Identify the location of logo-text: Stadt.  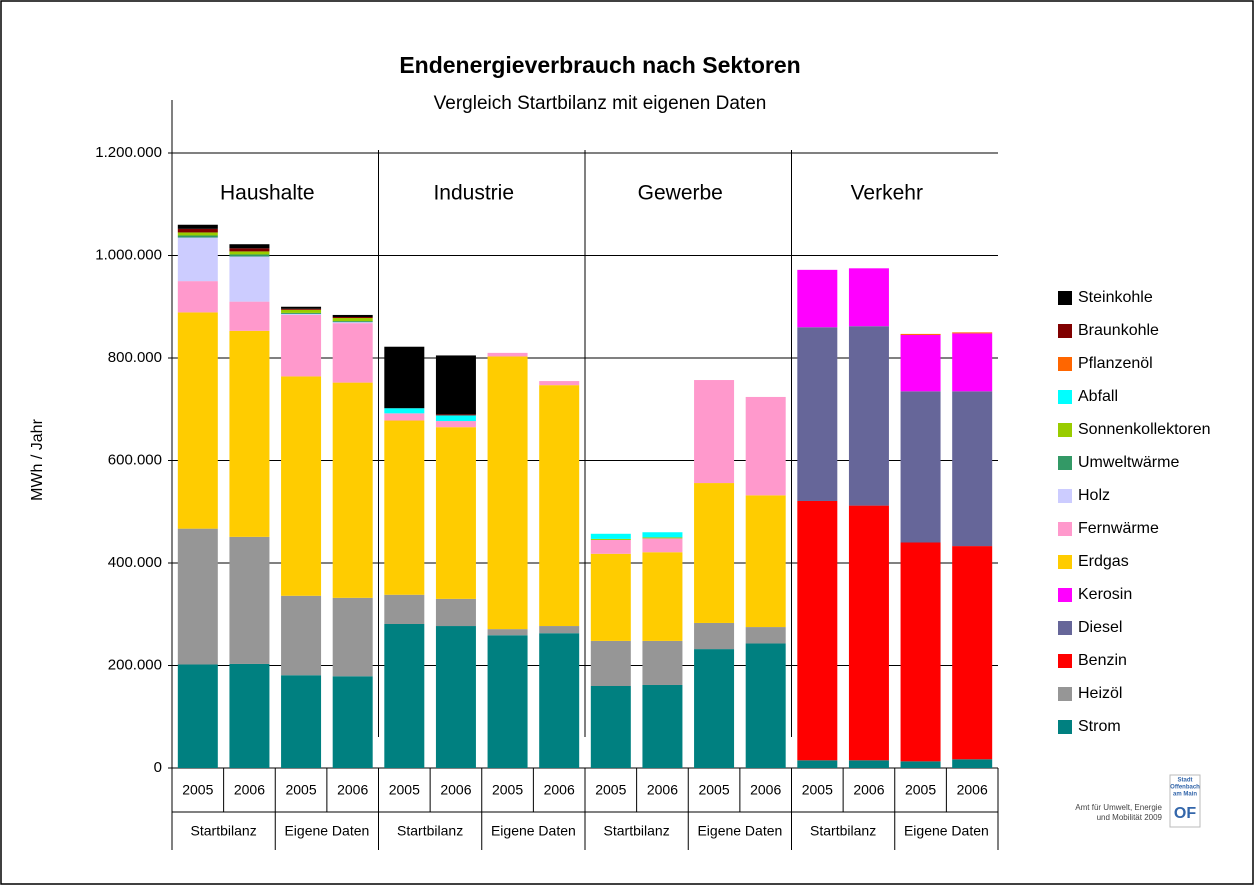
(1185, 781).